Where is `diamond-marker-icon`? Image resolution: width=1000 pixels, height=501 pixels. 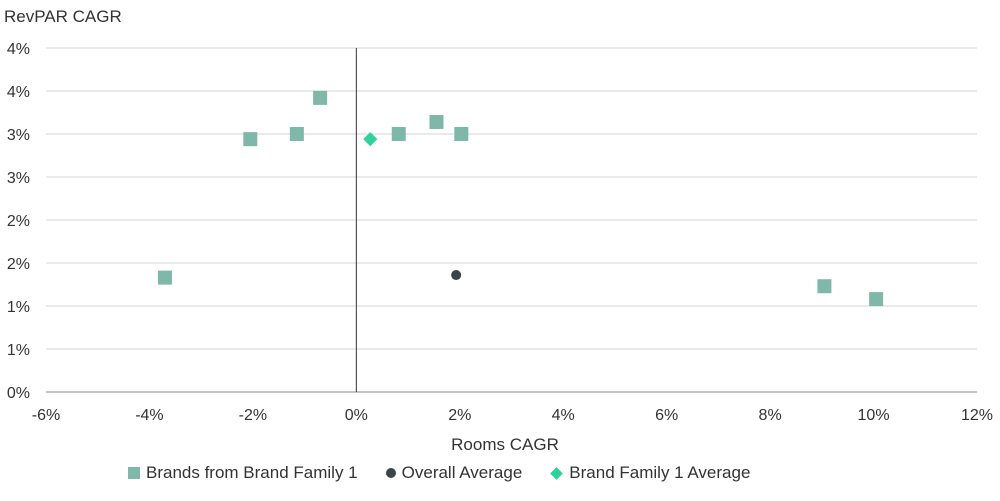 diamond-marker-icon is located at coordinates (557, 473).